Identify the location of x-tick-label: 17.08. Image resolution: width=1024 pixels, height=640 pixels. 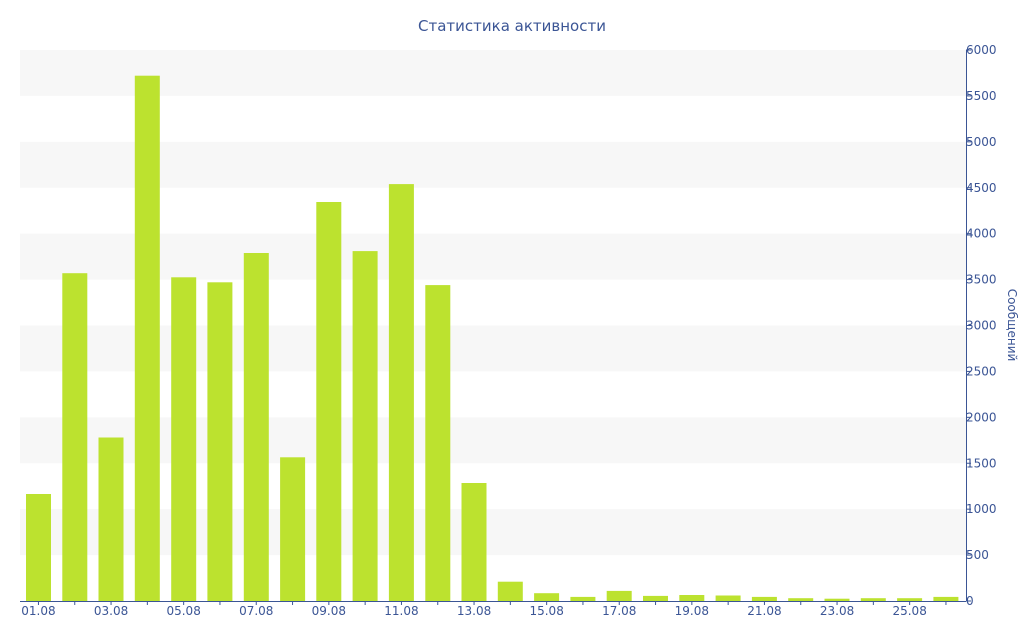
(619, 611).